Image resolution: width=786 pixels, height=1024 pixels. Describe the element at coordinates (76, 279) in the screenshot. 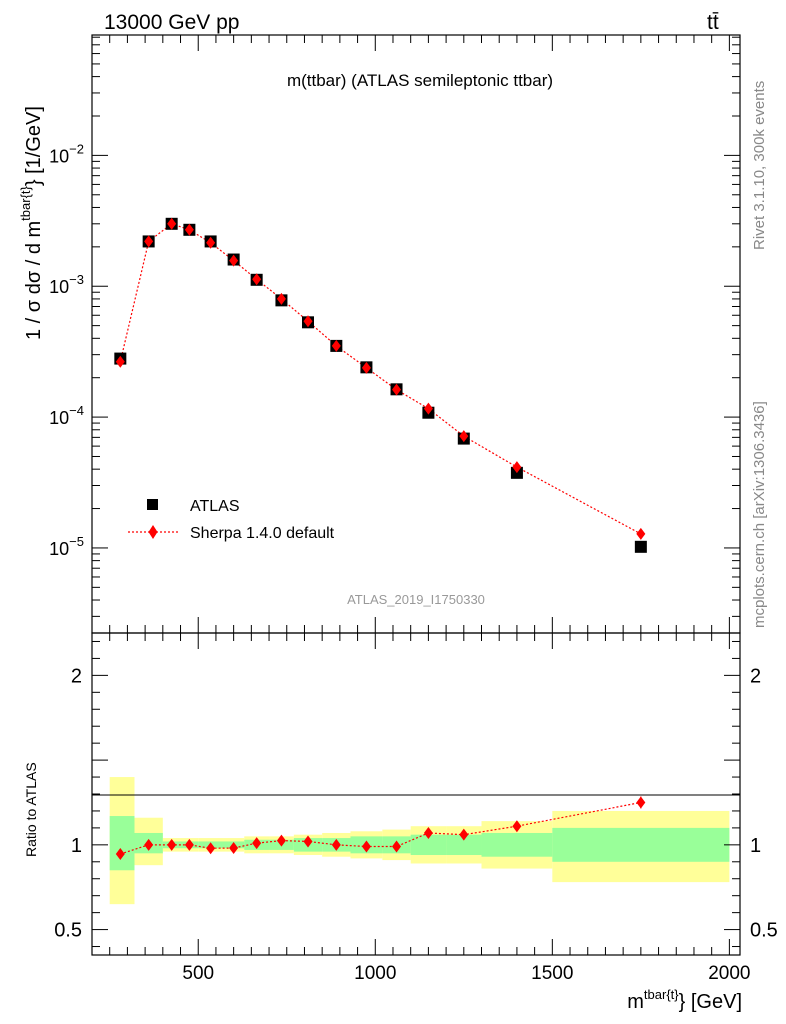

I see `main-y-tick-label-exp: −3` at that location.